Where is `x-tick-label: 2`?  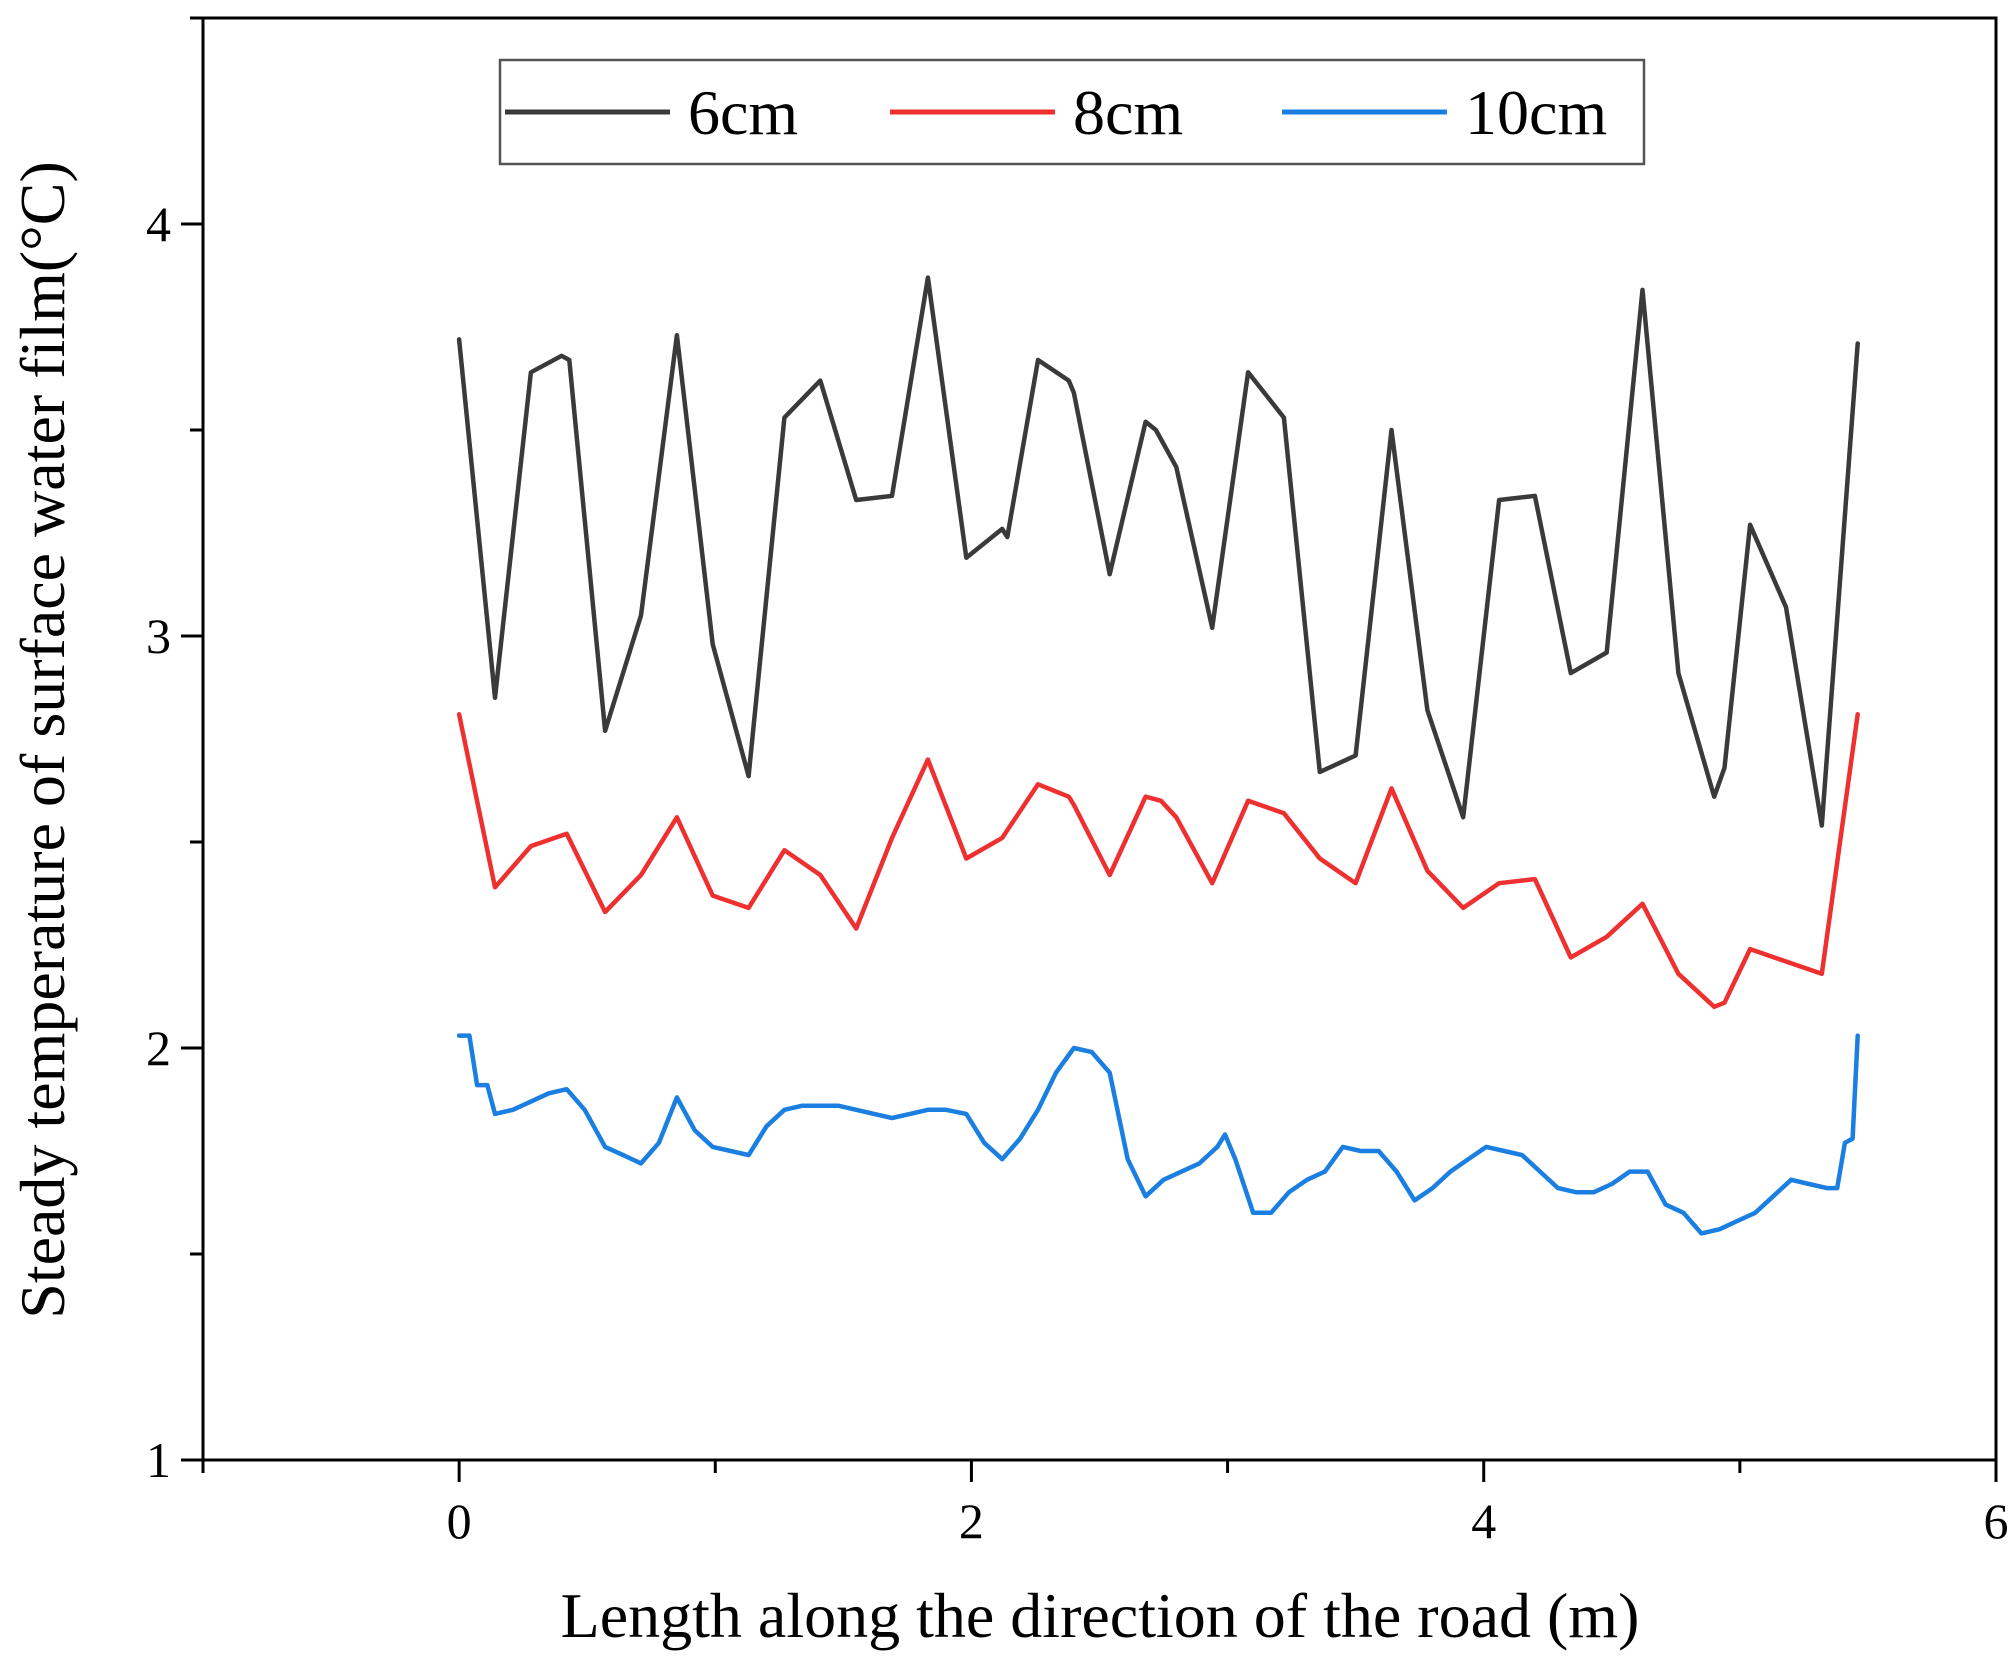
x-tick-label: 2 is located at coordinates (971, 1521).